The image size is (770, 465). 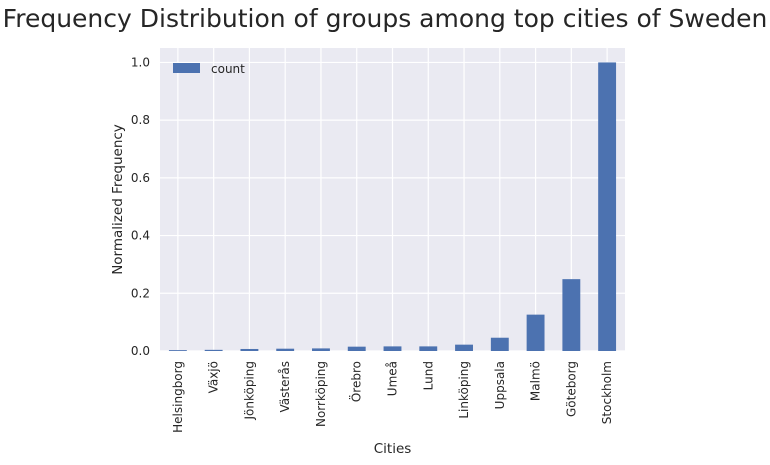 I want to click on x-axis-label: Cities, so click(x=393, y=449).